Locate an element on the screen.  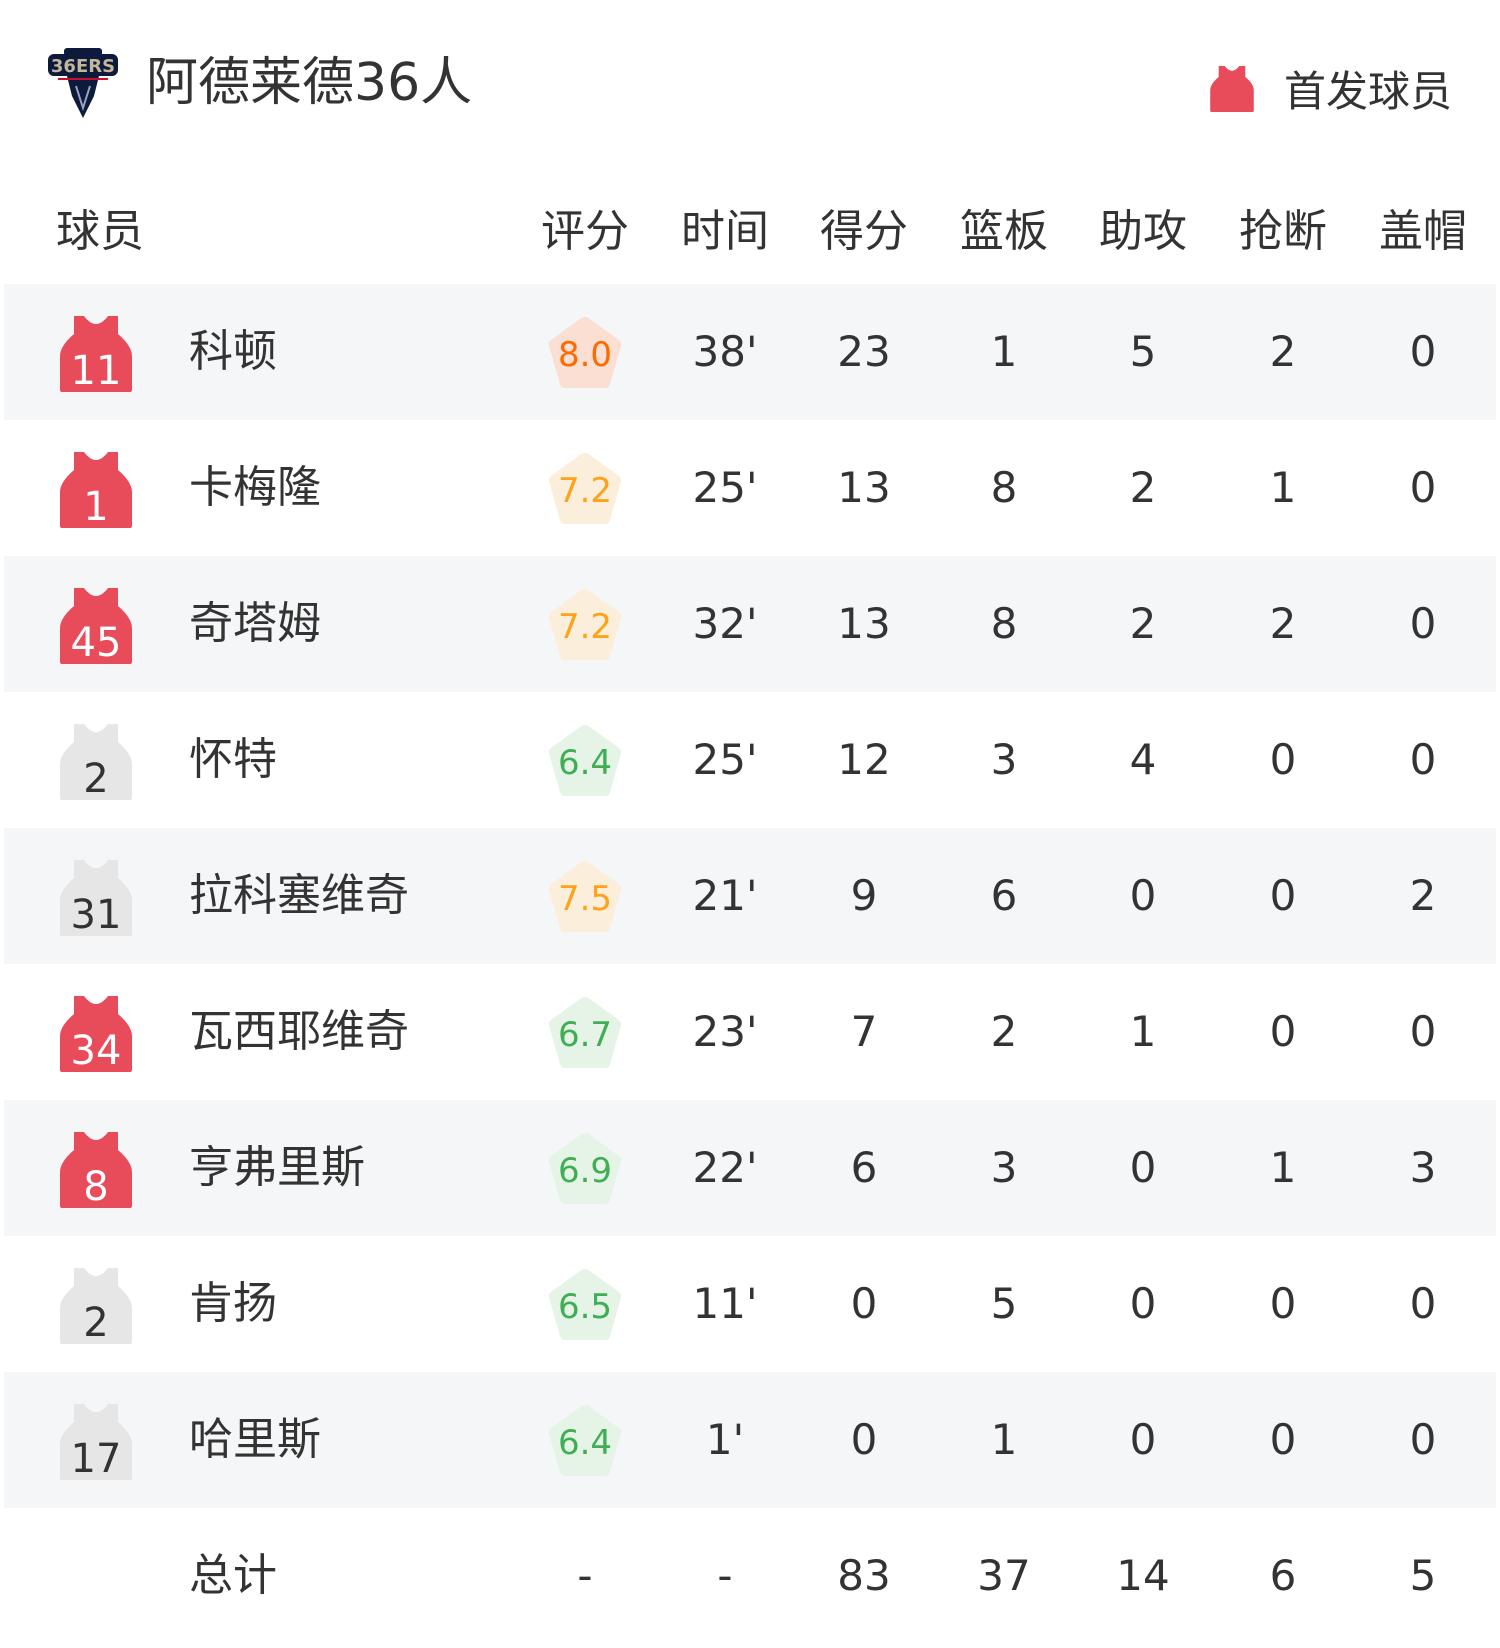
stat-minutes: 23' is located at coordinates (725, 1031).